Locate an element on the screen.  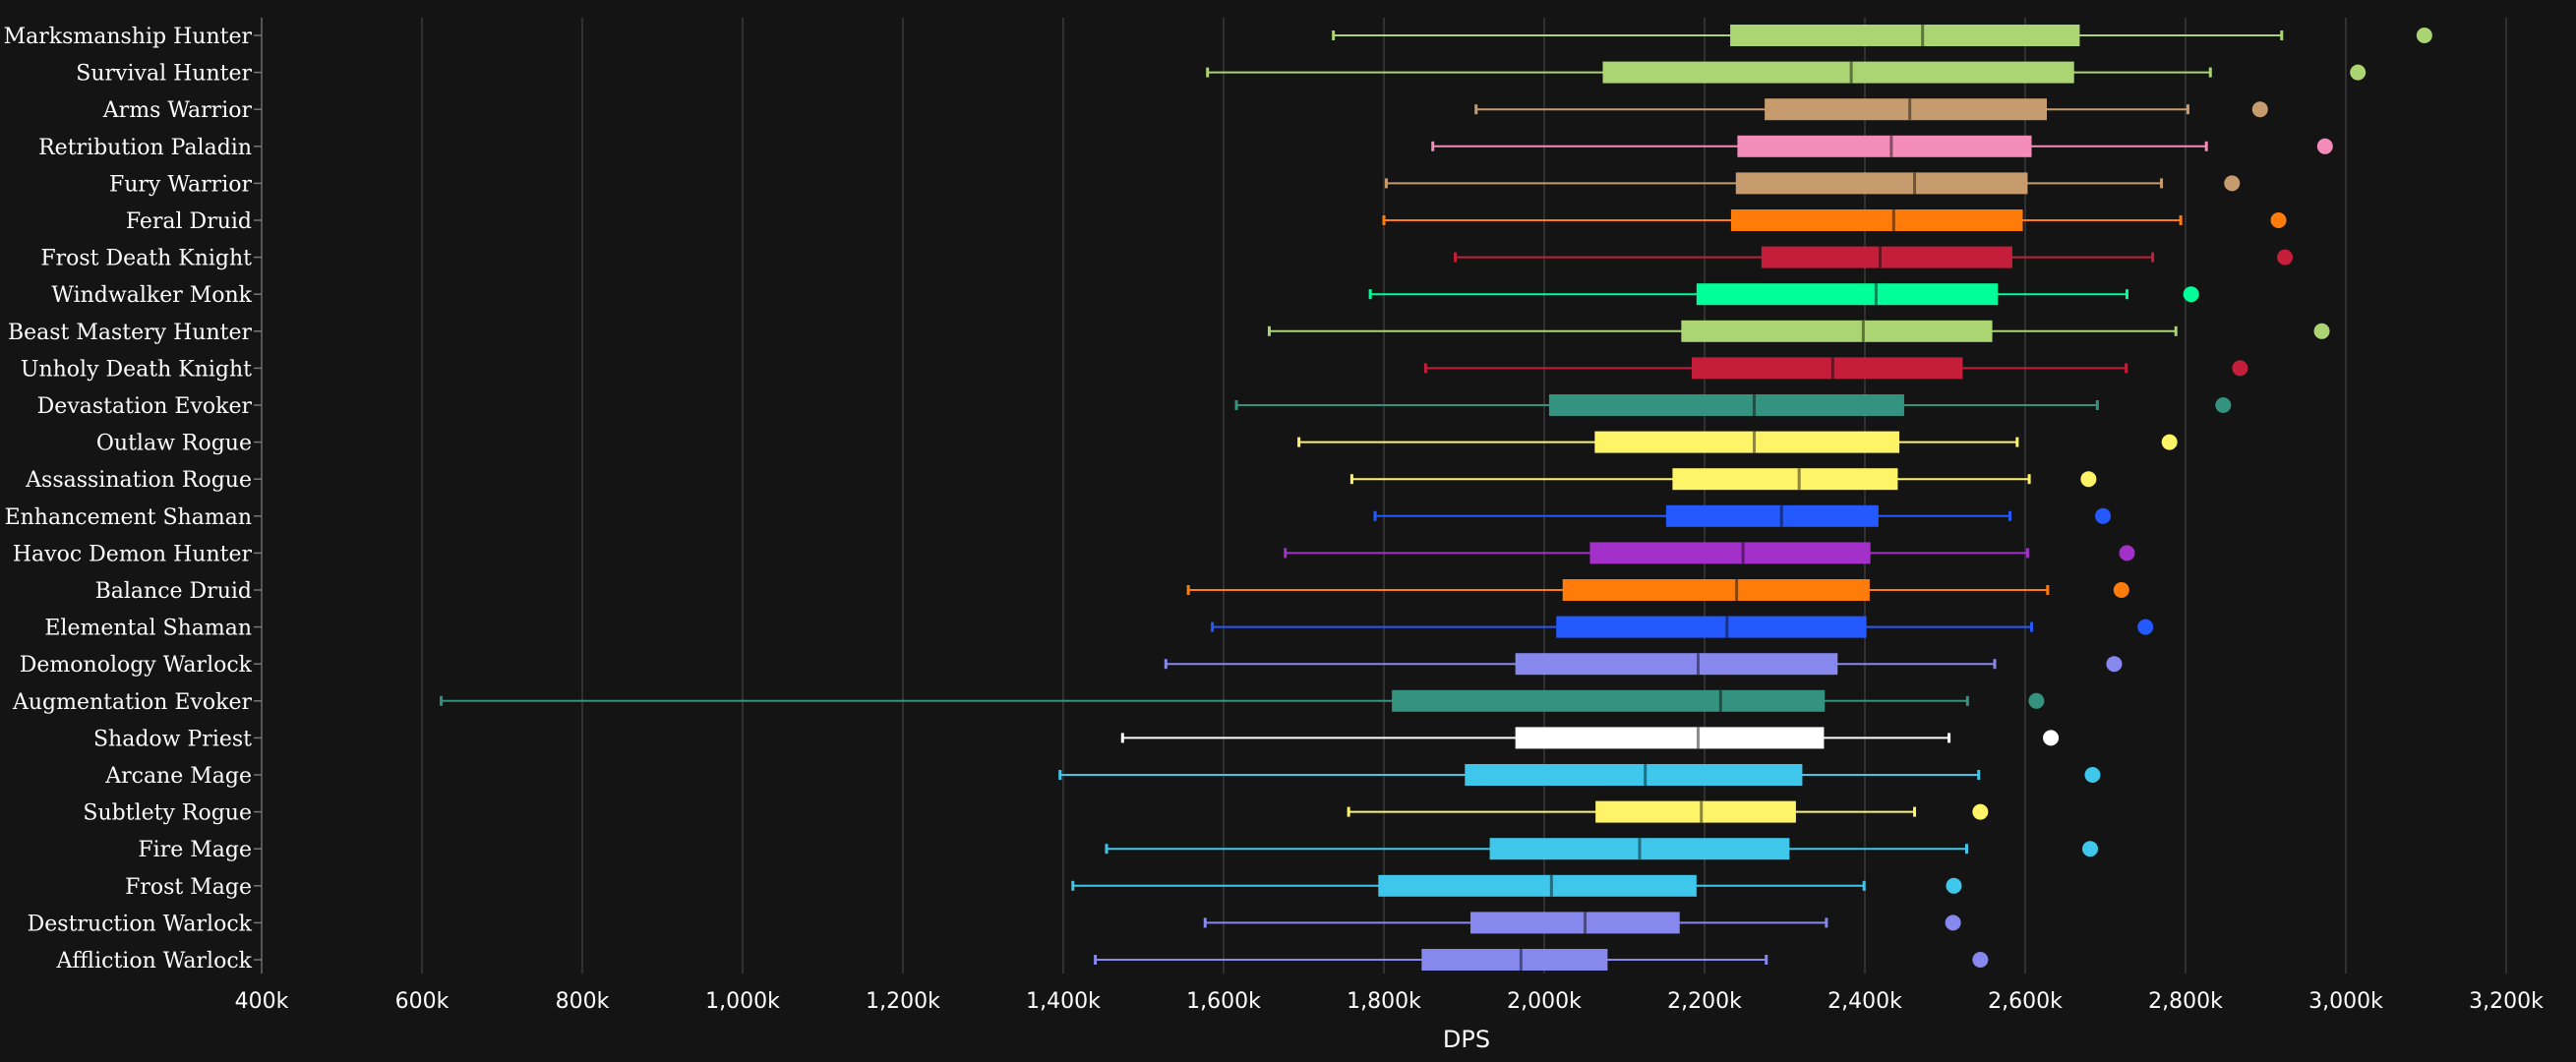
x-tick-label: 2,800k is located at coordinates (2186, 1001).